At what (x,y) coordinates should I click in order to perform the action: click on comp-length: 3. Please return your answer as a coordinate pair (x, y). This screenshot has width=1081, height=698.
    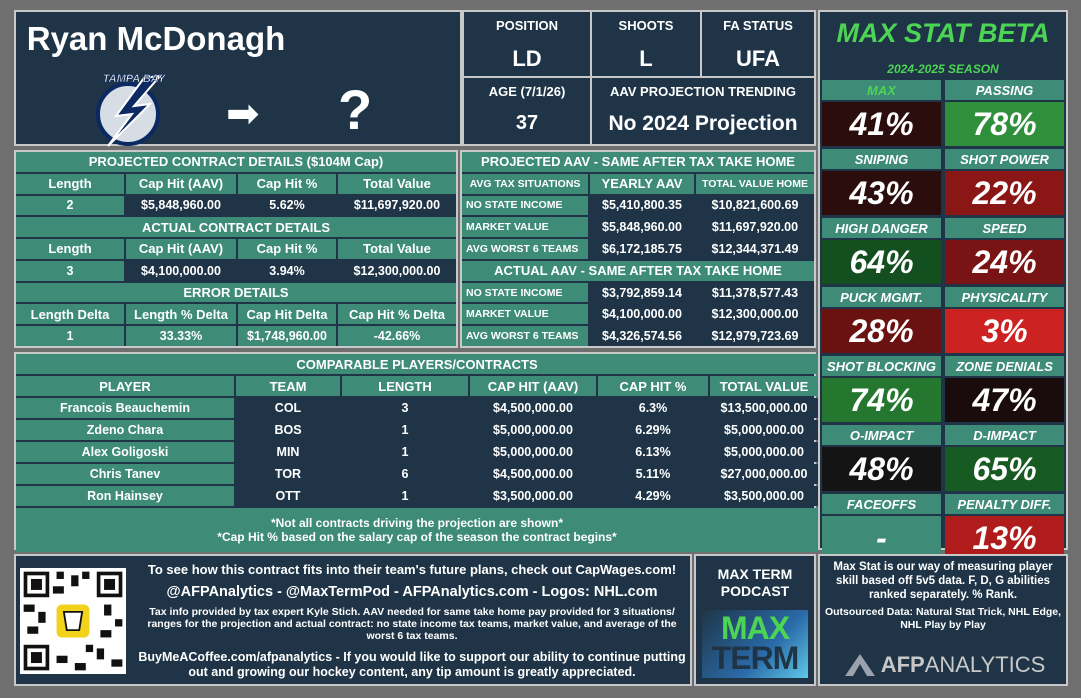
    Looking at the image, I should click on (405, 408).